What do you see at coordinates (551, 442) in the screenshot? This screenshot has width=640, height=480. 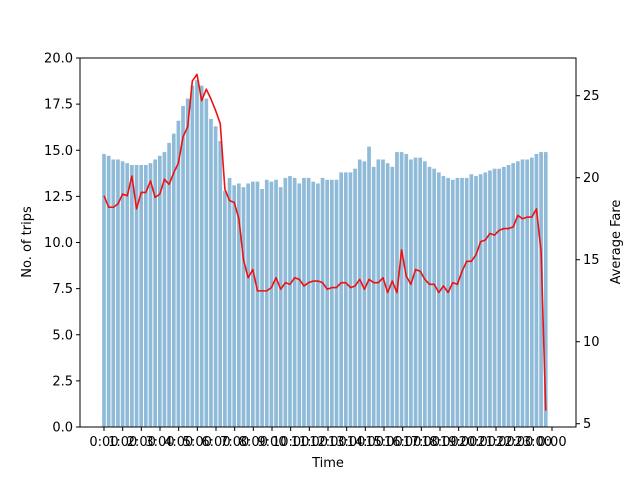 I see `x-tick-label: 0:00` at bounding box center [551, 442].